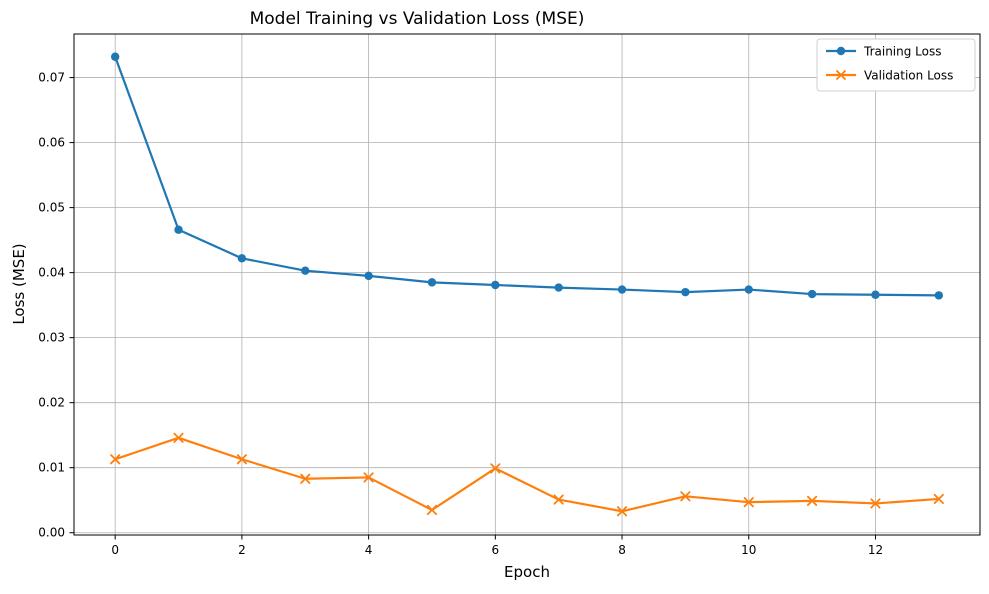  I want to click on x-tick-label: 8, so click(622, 550).